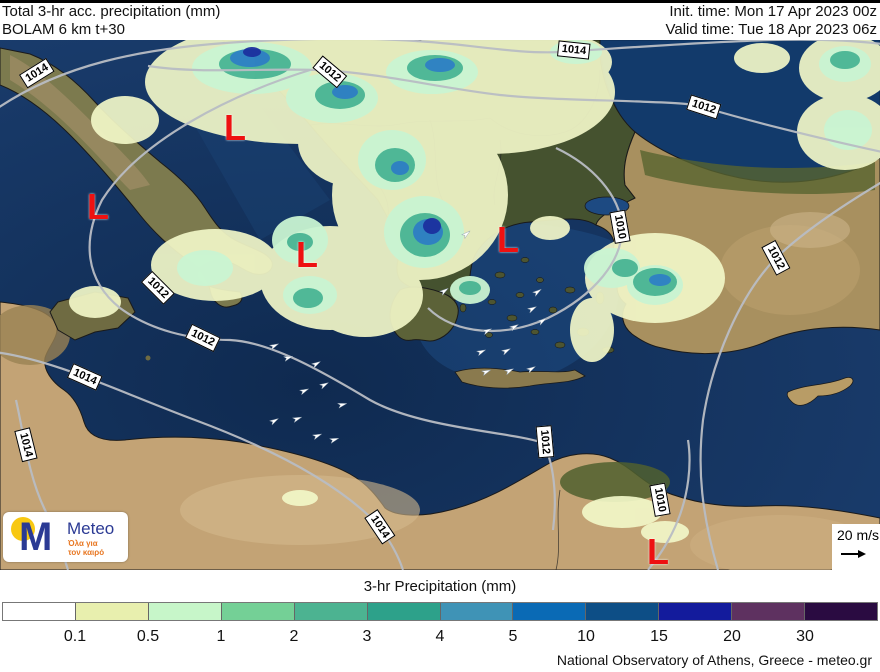 This screenshot has width=880, height=672. Describe the element at coordinates (63, 29) in the screenshot. I see `model-run-label: BOLAM 6 km t+30` at that location.